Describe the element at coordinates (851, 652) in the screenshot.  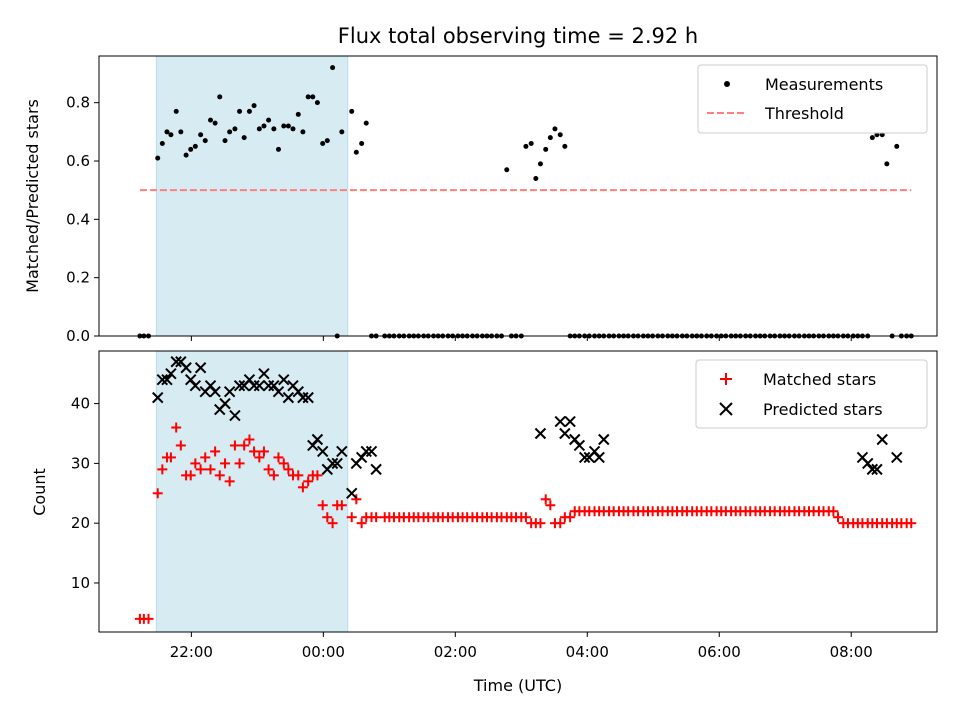
I see `x-tick-label: 08:00` at that location.